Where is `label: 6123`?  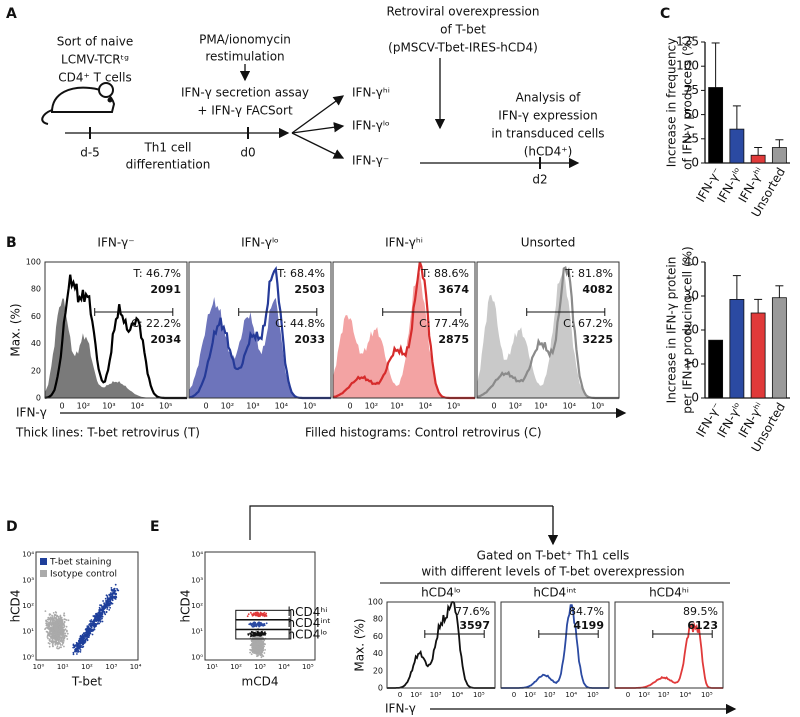
label: 6123 is located at coordinates (702, 625).